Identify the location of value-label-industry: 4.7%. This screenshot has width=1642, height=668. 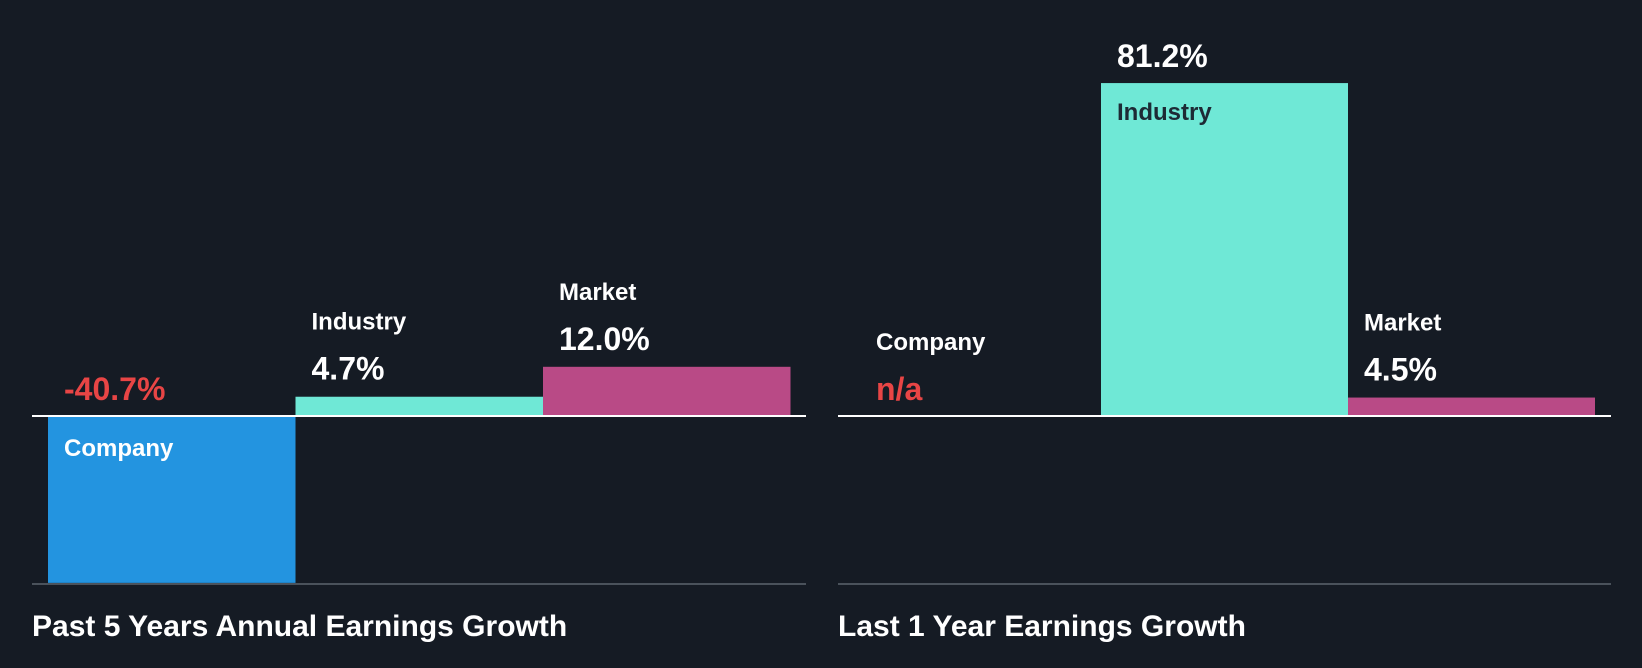
(348, 369).